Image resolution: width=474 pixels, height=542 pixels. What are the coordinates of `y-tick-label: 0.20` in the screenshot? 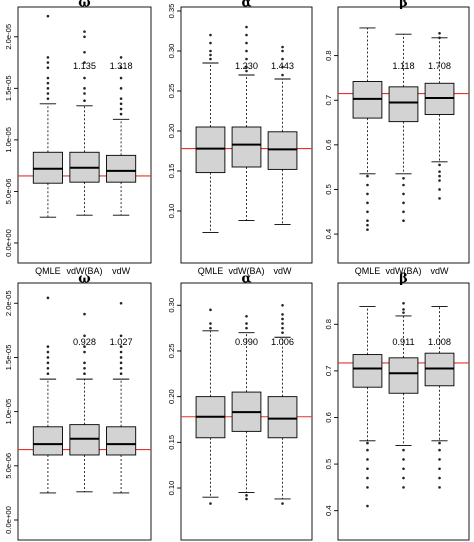 It's located at (171, 131).